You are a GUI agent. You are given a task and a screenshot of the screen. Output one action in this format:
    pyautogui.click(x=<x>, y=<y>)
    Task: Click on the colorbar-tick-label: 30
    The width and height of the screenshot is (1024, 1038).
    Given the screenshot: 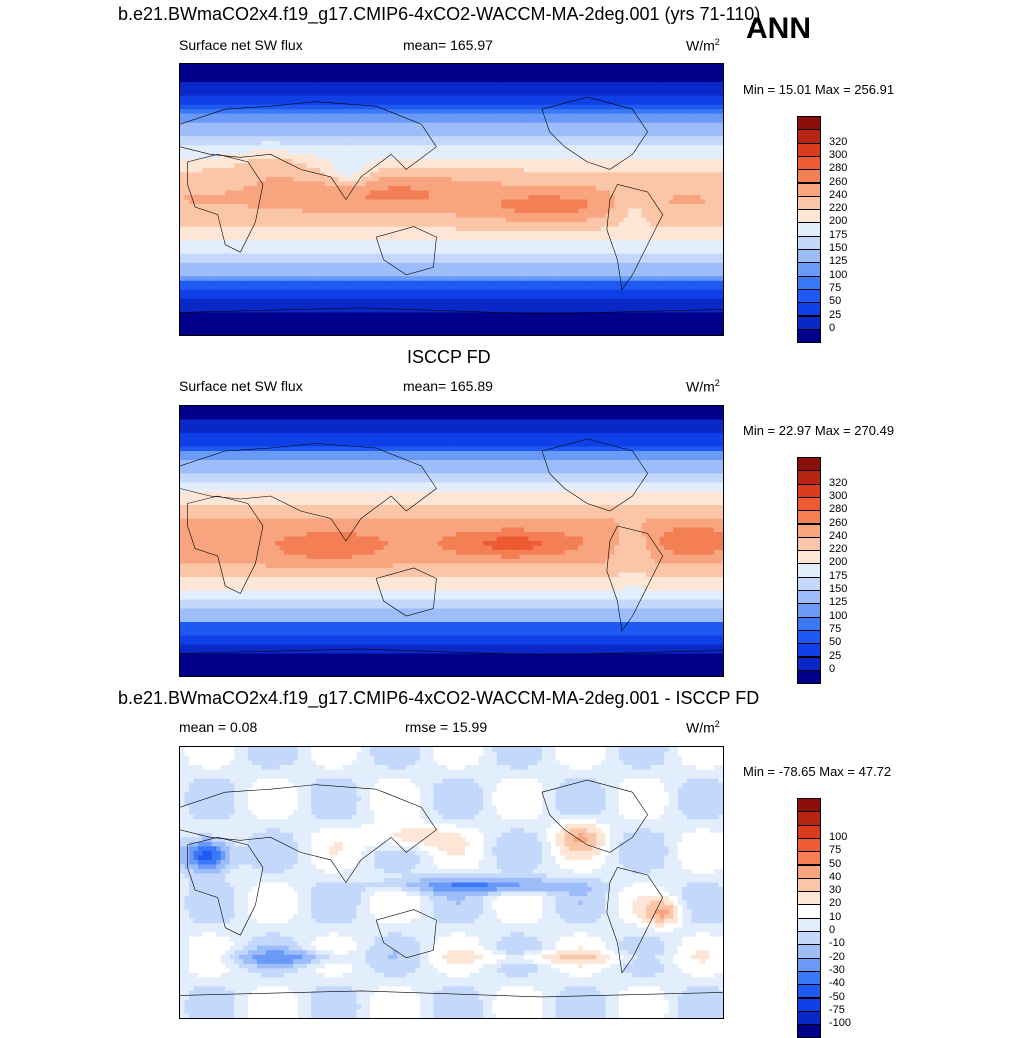 What is the action you would take?
    pyautogui.click(x=835, y=890)
    